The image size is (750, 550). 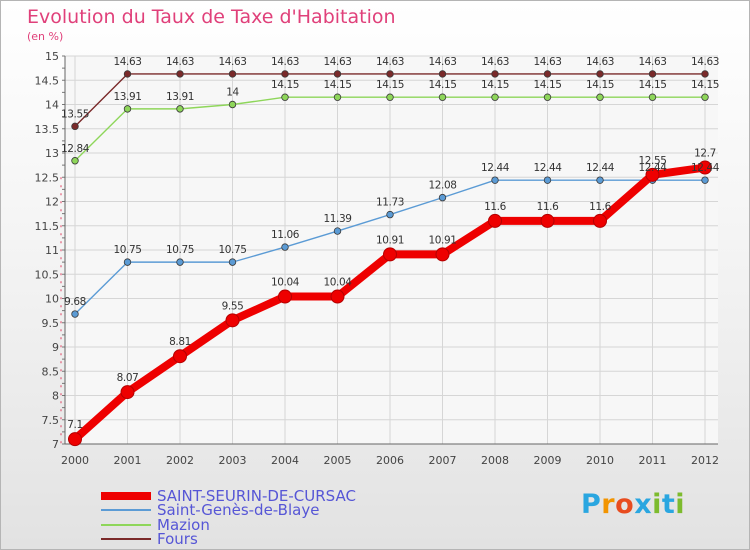 I want to click on legend-item: SAINT-SEURIN-DE-CURSAC, so click(x=228, y=496).